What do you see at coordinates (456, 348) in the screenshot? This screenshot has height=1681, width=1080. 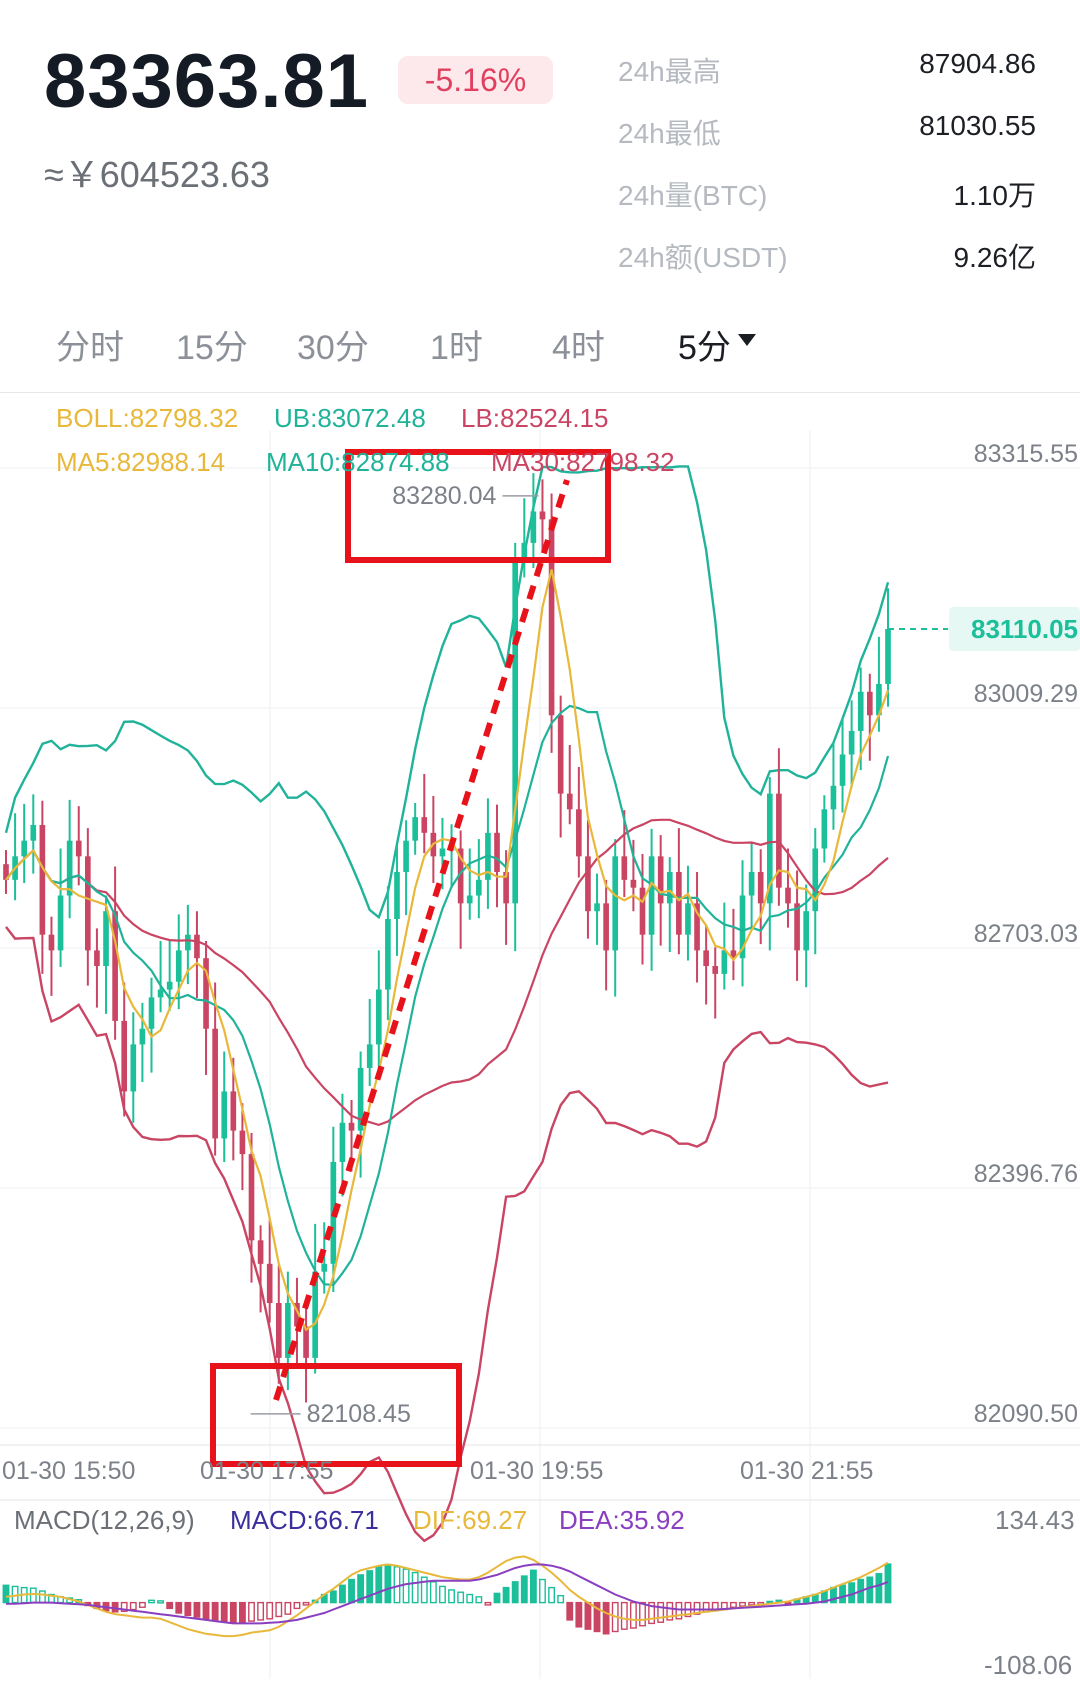 I see `tab-1h: 1时` at bounding box center [456, 348].